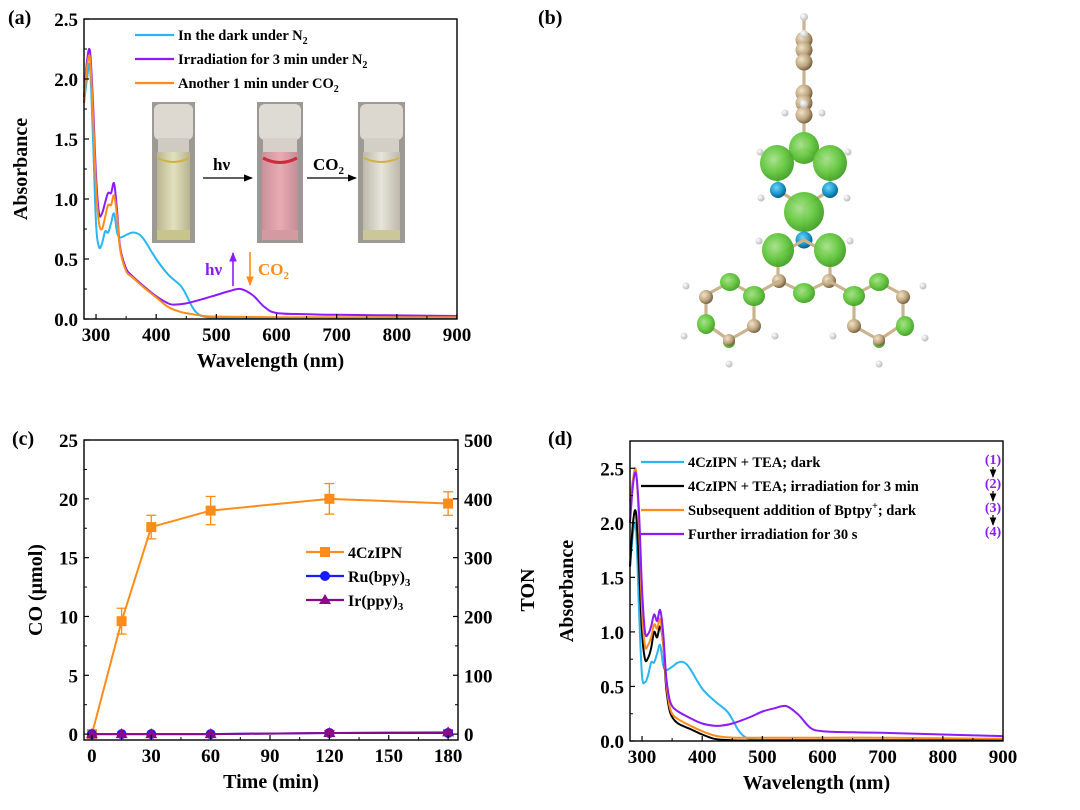 Image resolution: width=1080 pixels, height=810 pixels. What do you see at coordinates (173, 172) in the screenshot?
I see `vial-photo-dark` at bounding box center [173, 172].